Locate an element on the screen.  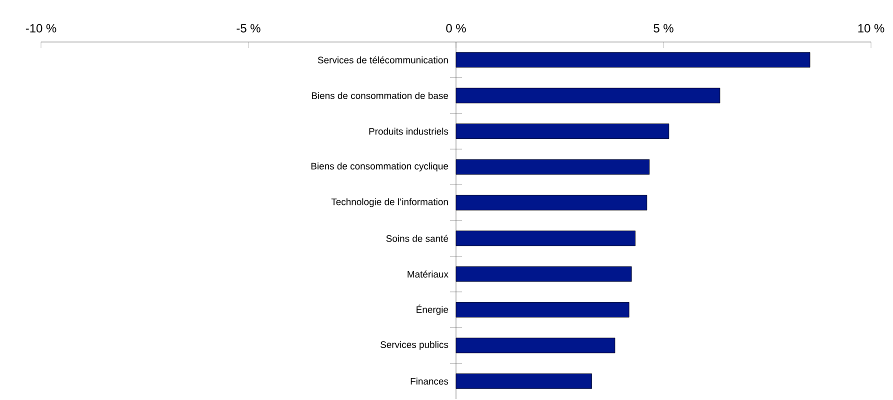
x-tick-label: 10 % is located at coordinates (871, 28).